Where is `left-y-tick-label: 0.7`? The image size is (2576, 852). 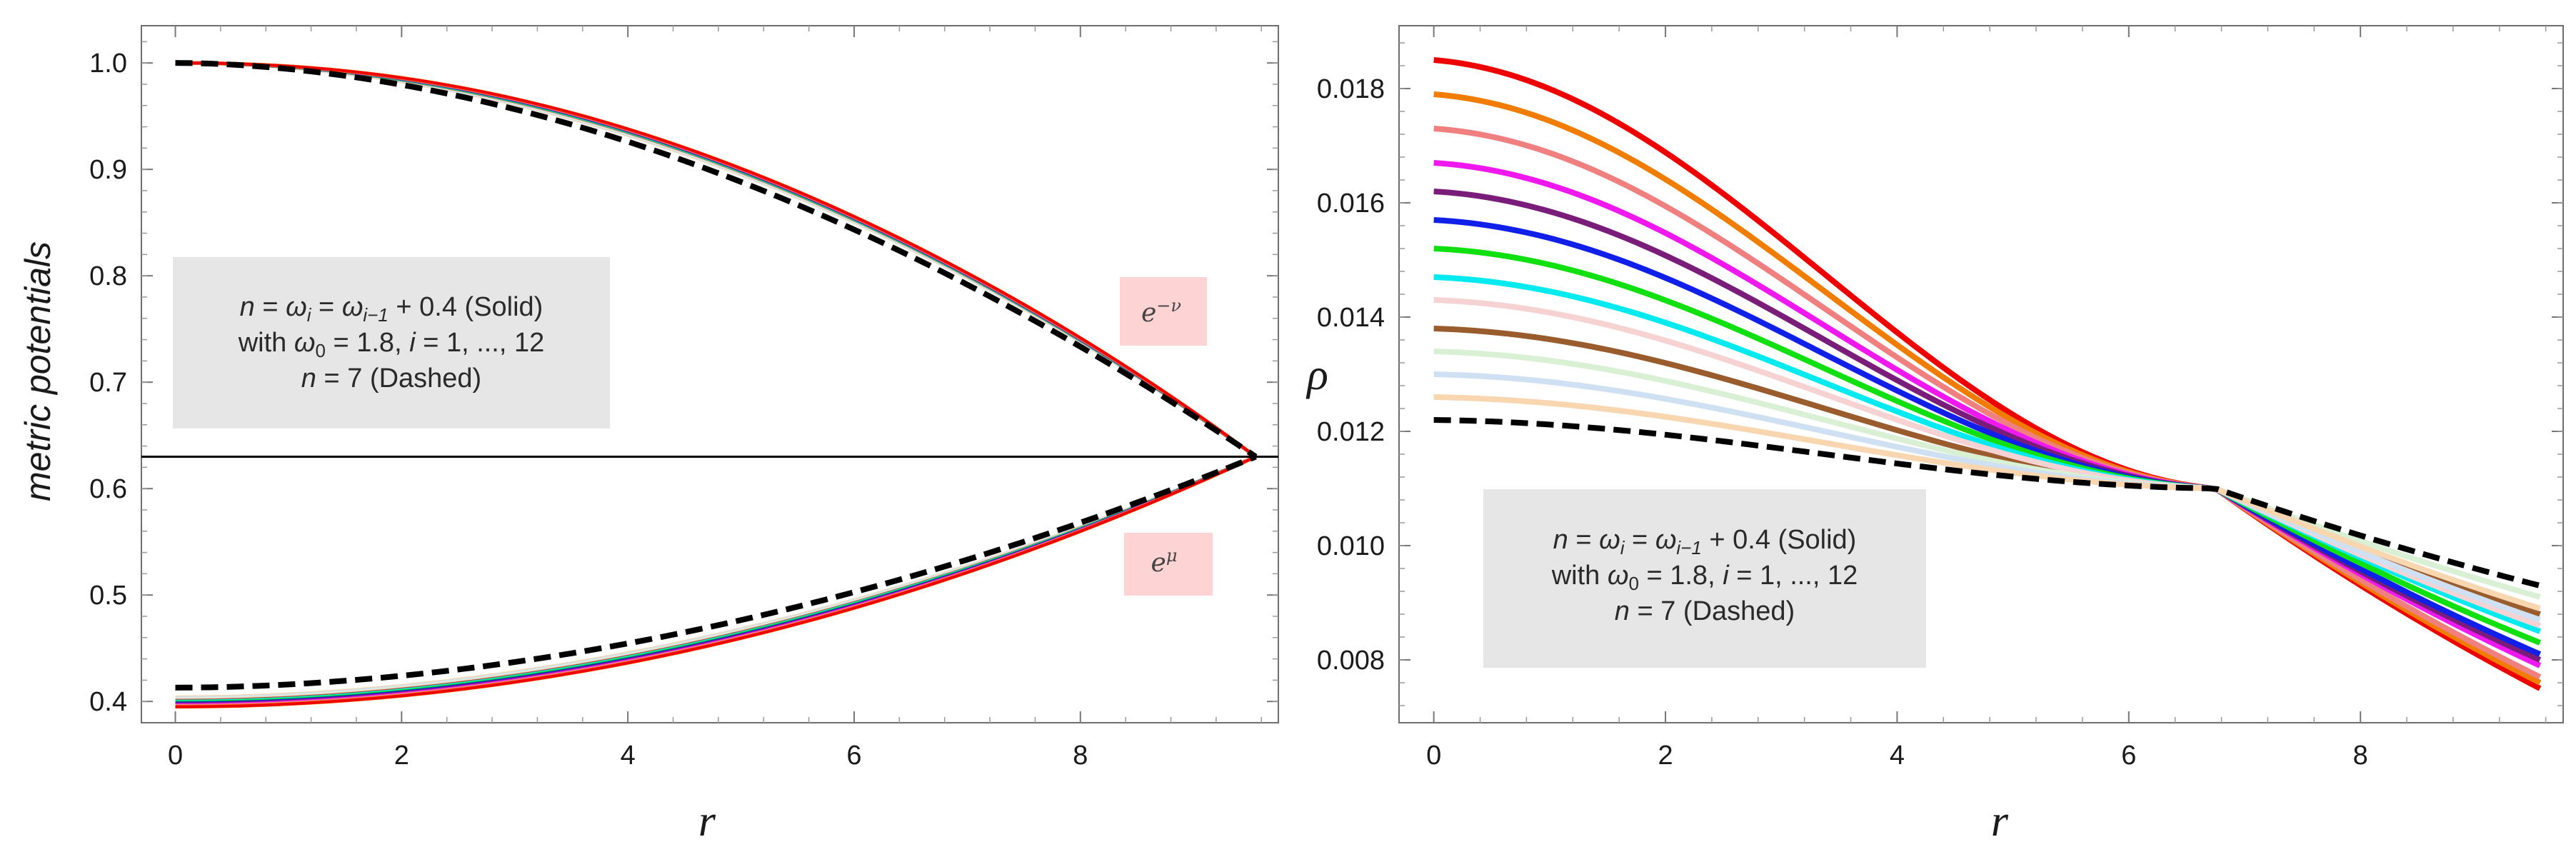 left-y-tick-label: 0.7 is located at coordinates (108, 383).